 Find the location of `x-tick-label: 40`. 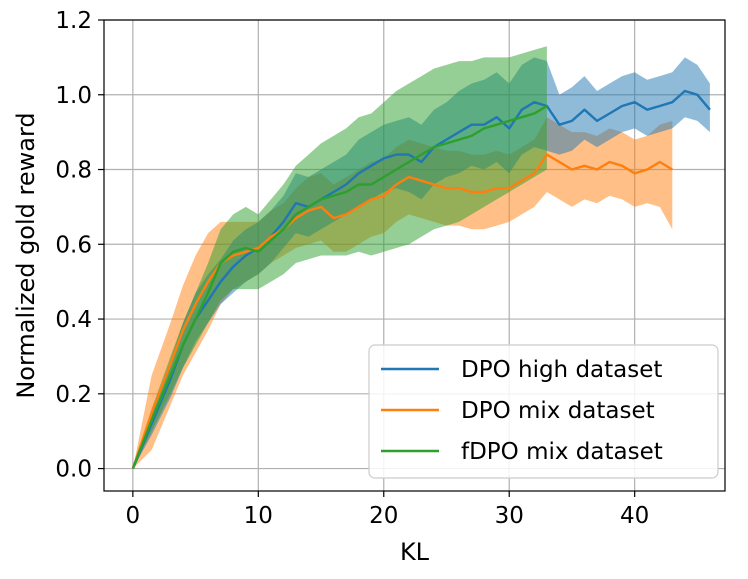

x-tick-label: 40 is located at coordinates (634, 516).